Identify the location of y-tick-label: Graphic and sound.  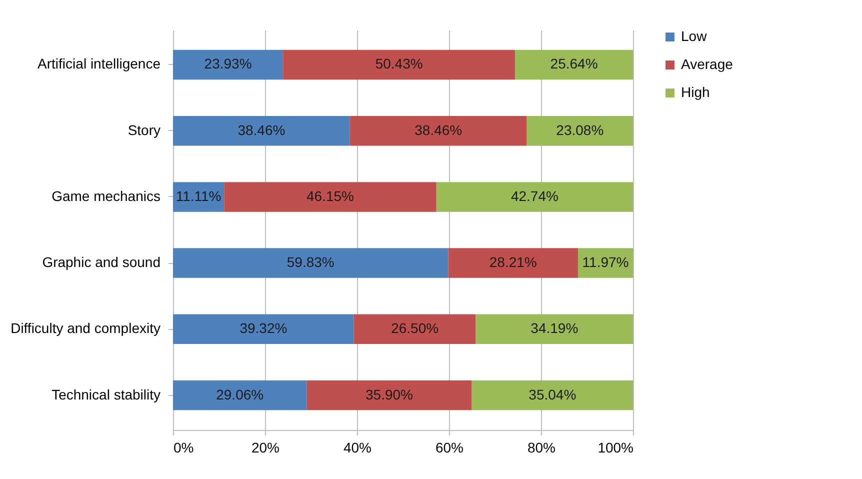
(101, 262).